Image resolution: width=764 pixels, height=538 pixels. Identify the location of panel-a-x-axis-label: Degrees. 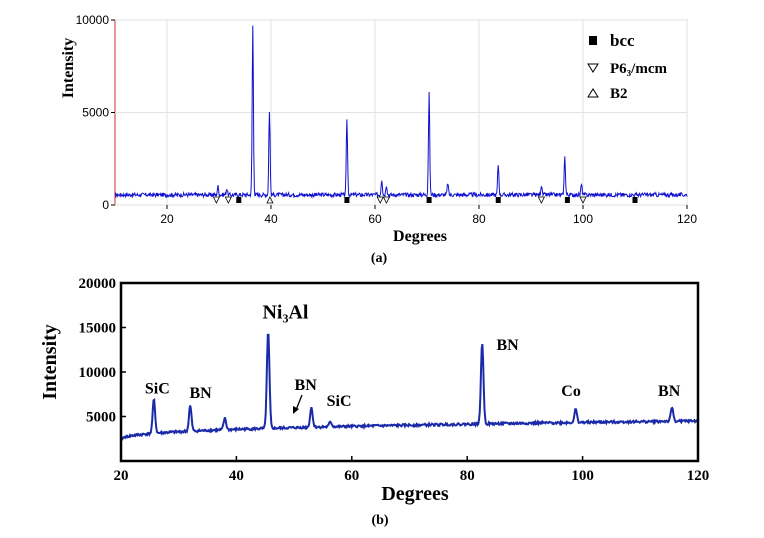
(420, 236).